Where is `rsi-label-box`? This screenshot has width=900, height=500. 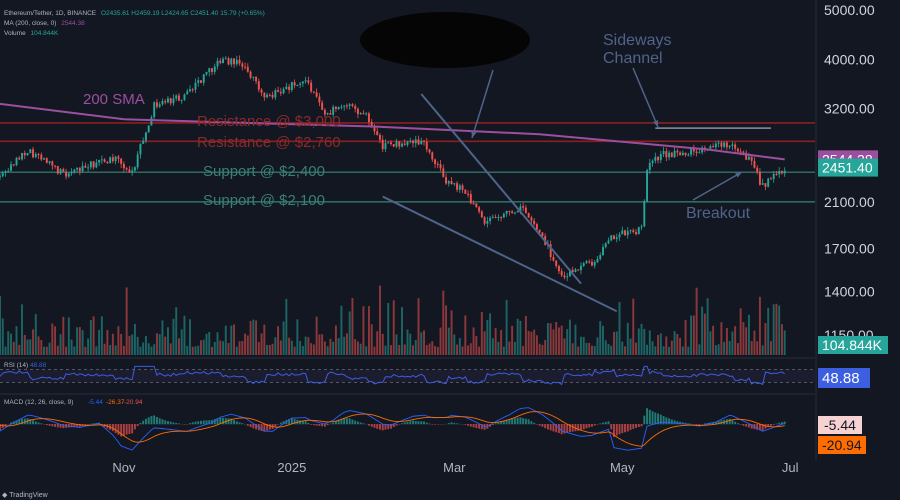 rsi-label-box is located at coordinates (844, 378).